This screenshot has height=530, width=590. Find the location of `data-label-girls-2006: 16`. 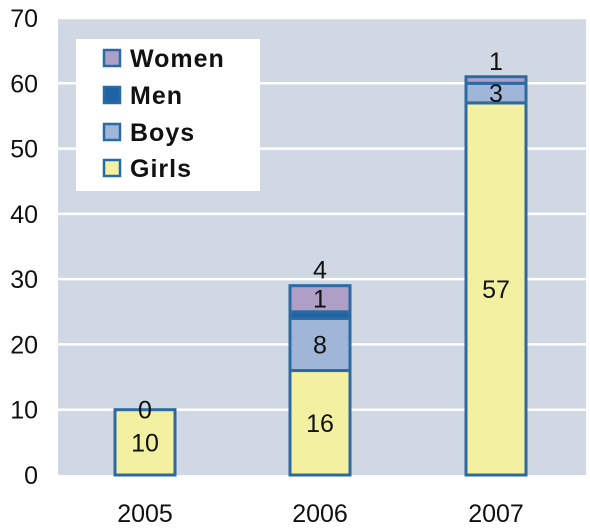

data-label-girls-2006: 16 is located at coordinates (320, 424).